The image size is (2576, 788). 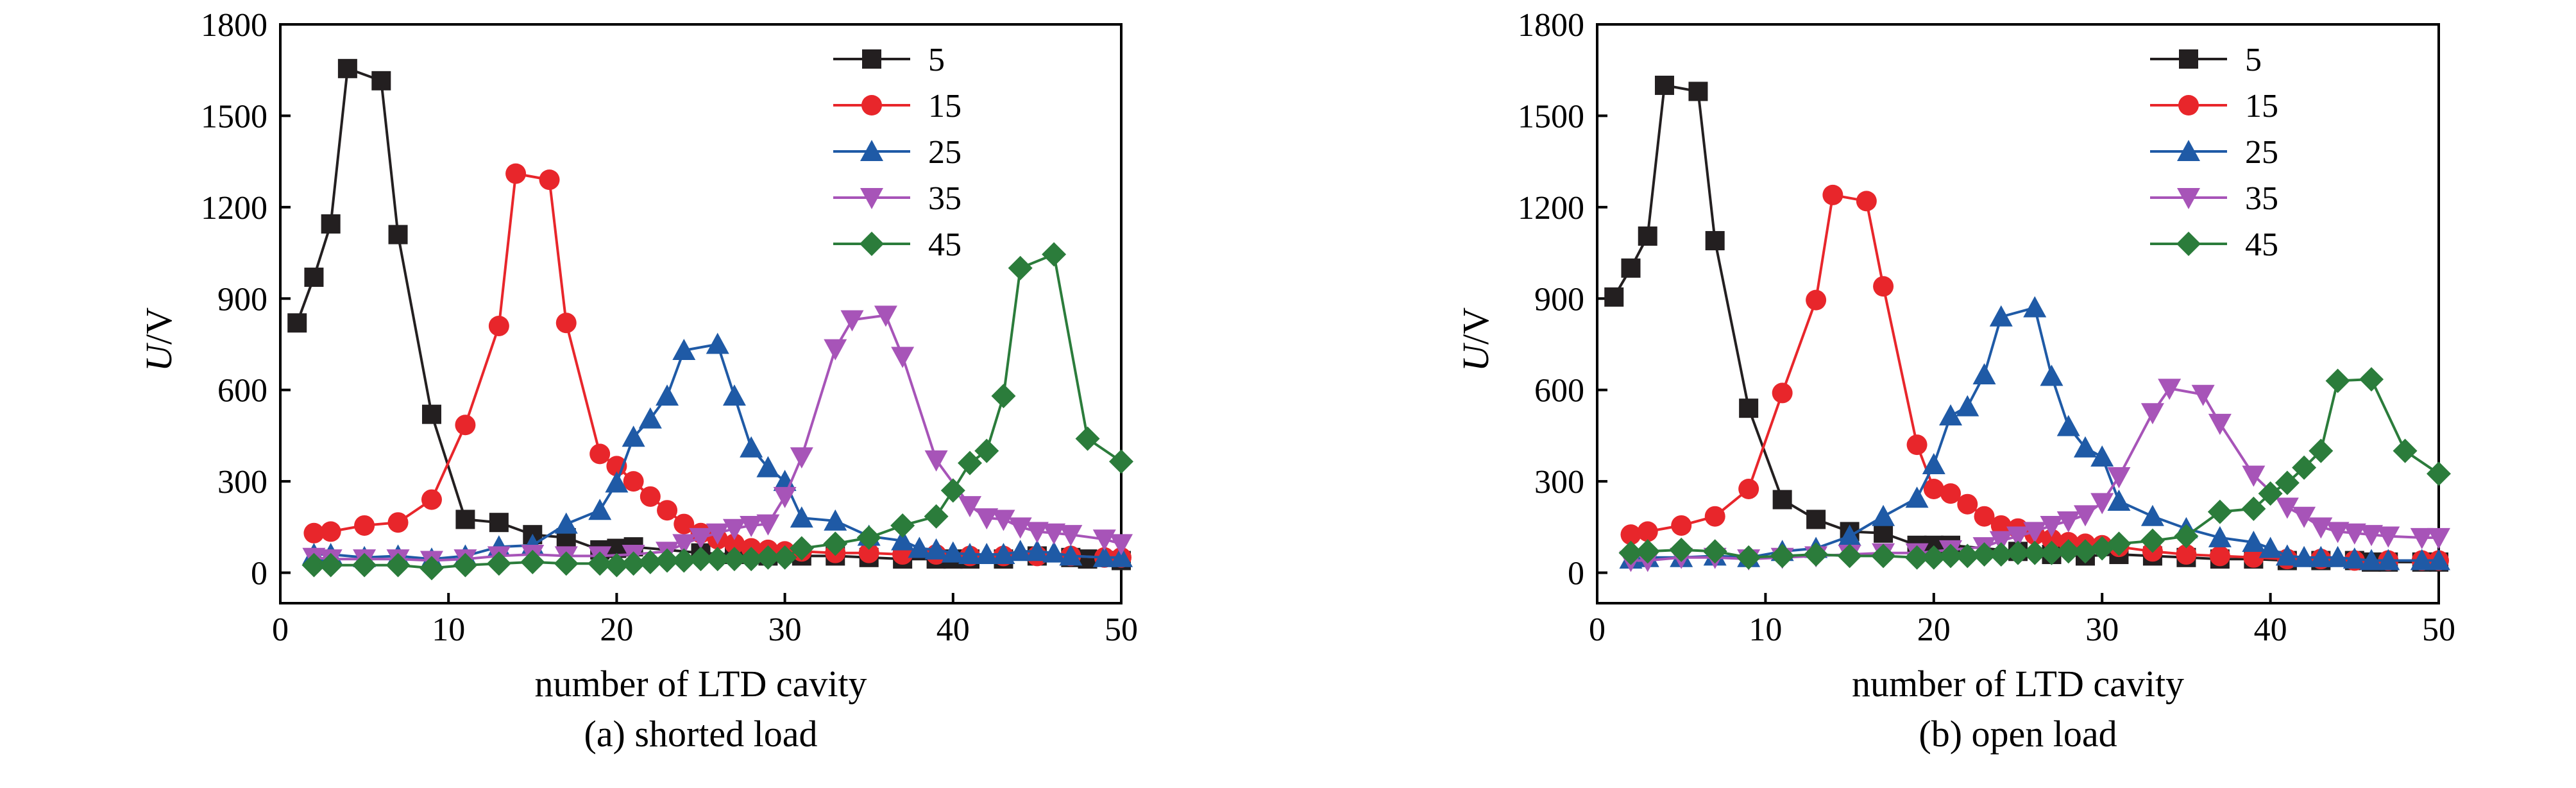 What do you see at coordinates (945, 106) in the screenshot?
I see `legend-label: 15` at bounding box center [945, 106].